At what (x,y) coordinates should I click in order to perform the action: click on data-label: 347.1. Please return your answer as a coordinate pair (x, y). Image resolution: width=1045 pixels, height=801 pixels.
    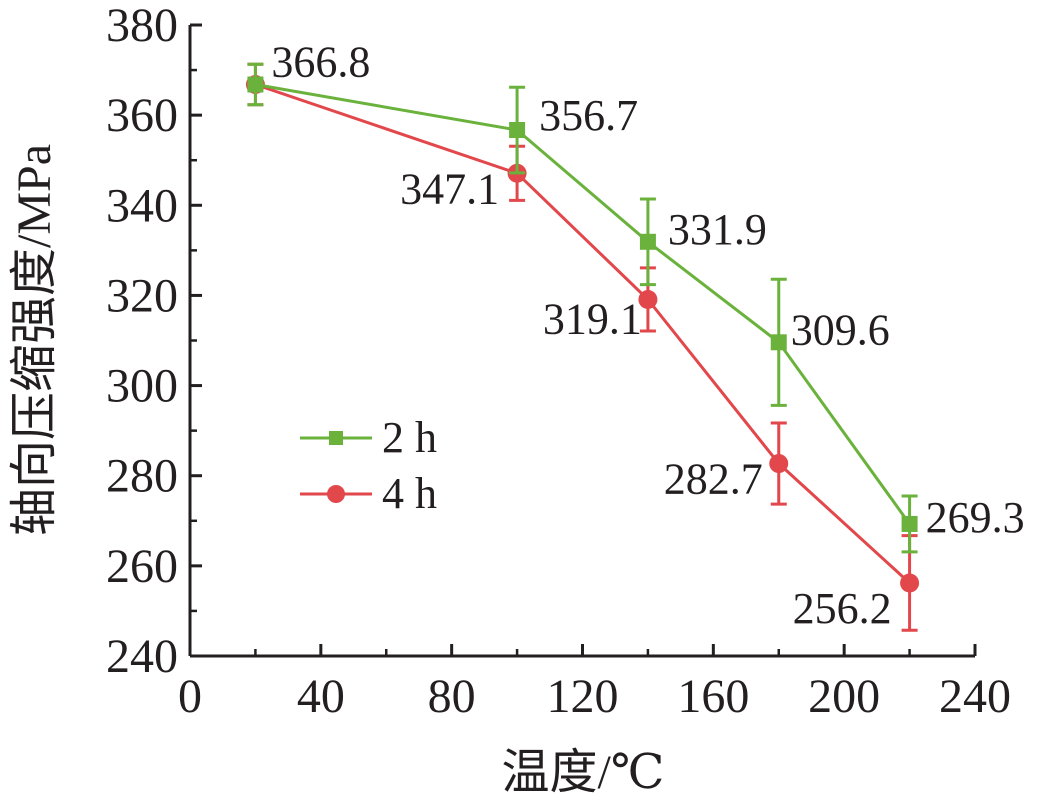
    Looking at the image, I should click on (449, 188).